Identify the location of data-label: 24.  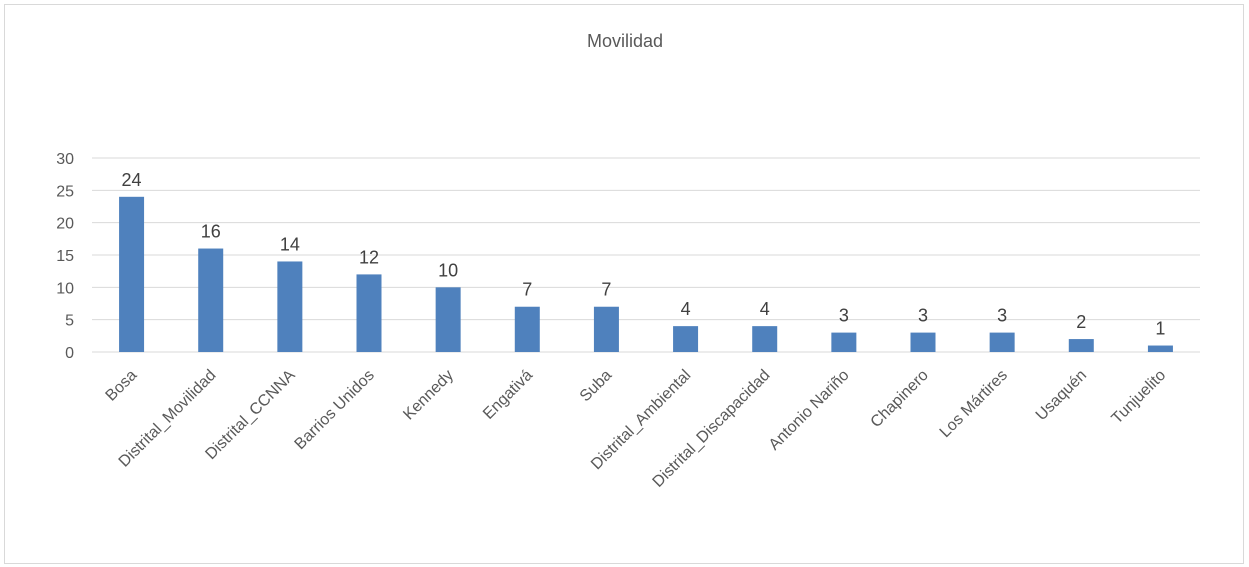
(132, 180).